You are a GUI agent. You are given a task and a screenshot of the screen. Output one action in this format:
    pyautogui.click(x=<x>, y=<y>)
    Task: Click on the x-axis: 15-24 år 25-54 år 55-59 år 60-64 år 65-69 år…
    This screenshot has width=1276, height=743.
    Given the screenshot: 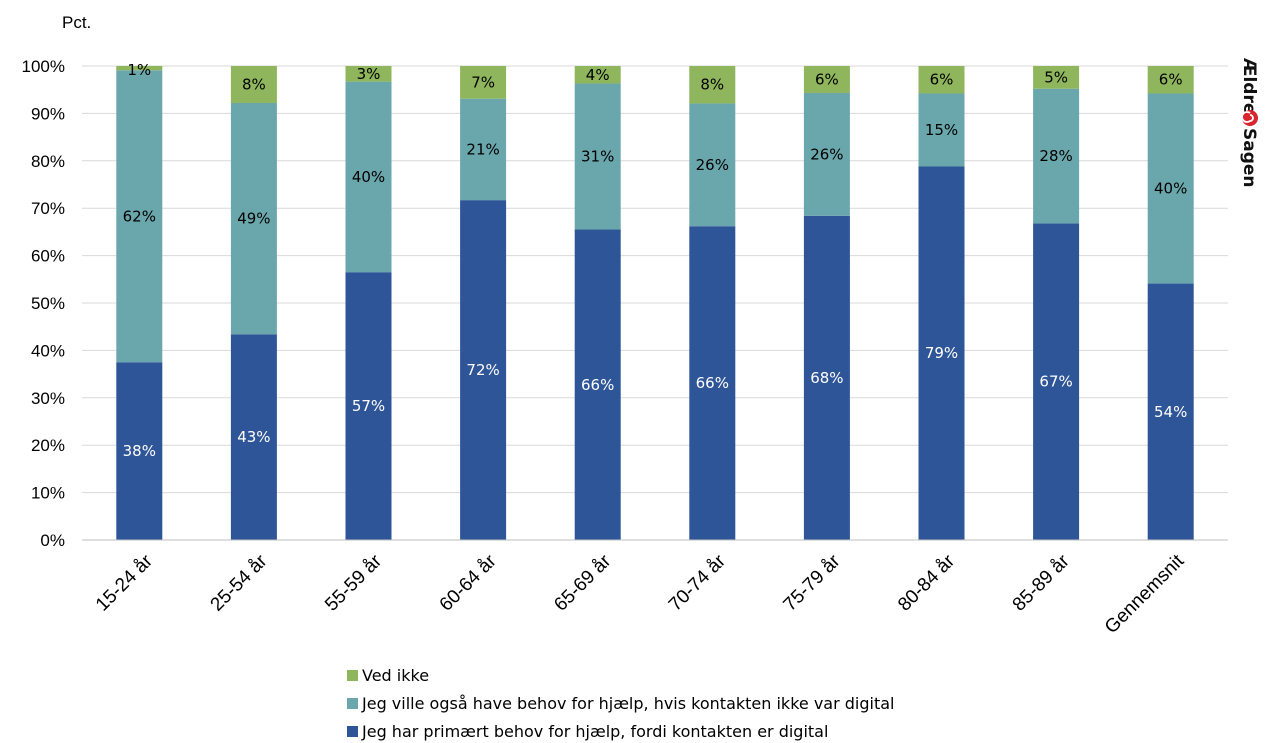 What is the action you would take?
    pyautogui.click(x=655, y=588)
    